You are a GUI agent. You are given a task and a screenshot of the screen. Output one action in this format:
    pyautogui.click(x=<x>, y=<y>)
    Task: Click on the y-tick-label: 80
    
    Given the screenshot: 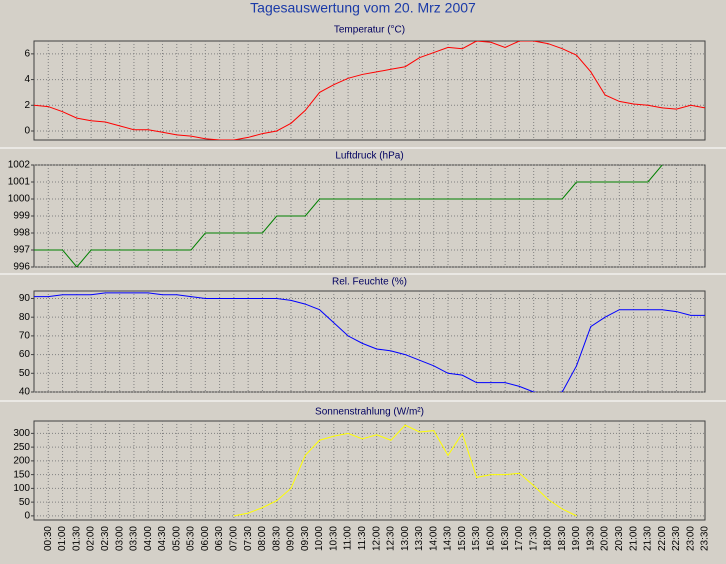 What is the action you would take?
    pyautogui.click(x=25, y=317)
    